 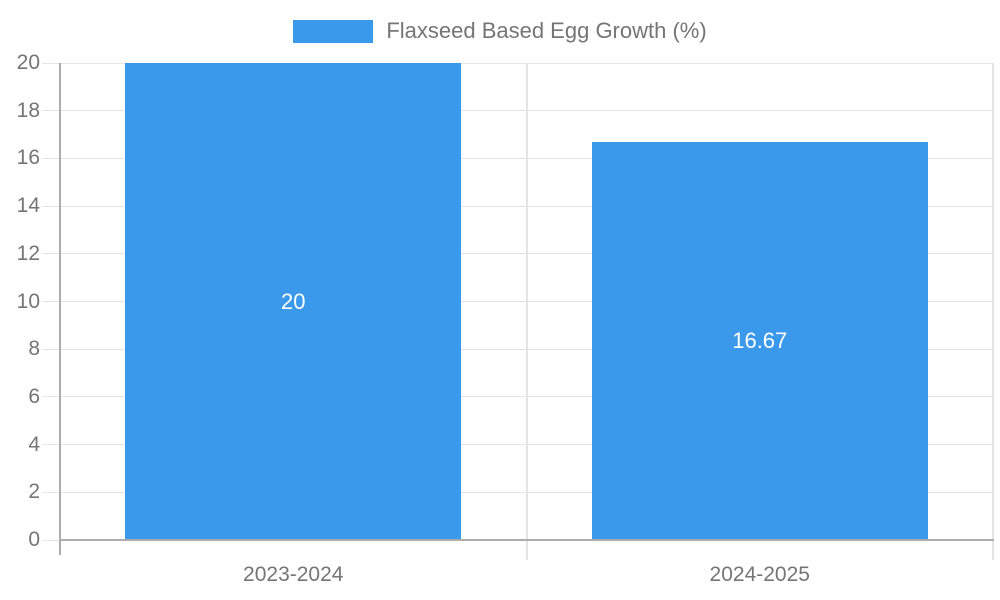 What do you see at coordinates (28, 253) in the screenshot?
I see `y-axis-tick-label: 12` at bounding box center [28, 253].